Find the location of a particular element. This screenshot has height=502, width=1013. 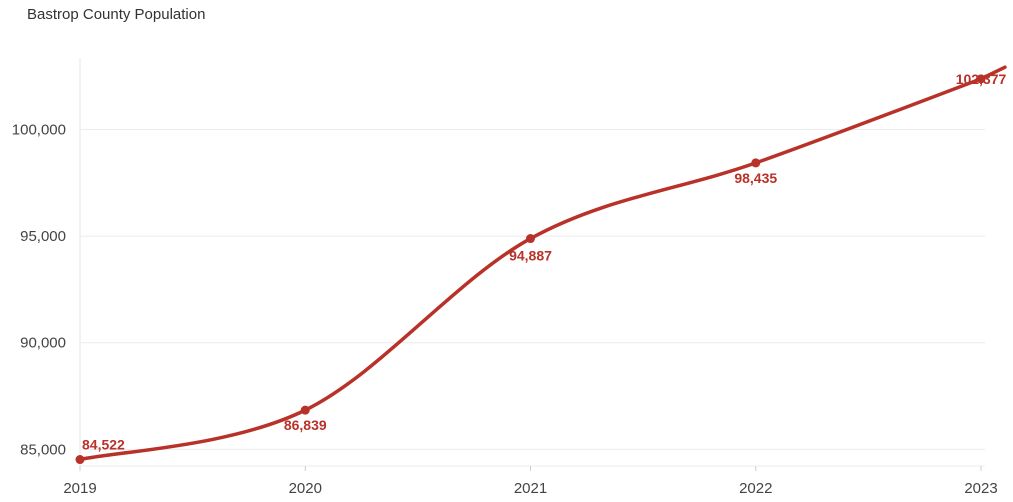

y-tick-label: 95,000 is located at coordinates (43, 236).